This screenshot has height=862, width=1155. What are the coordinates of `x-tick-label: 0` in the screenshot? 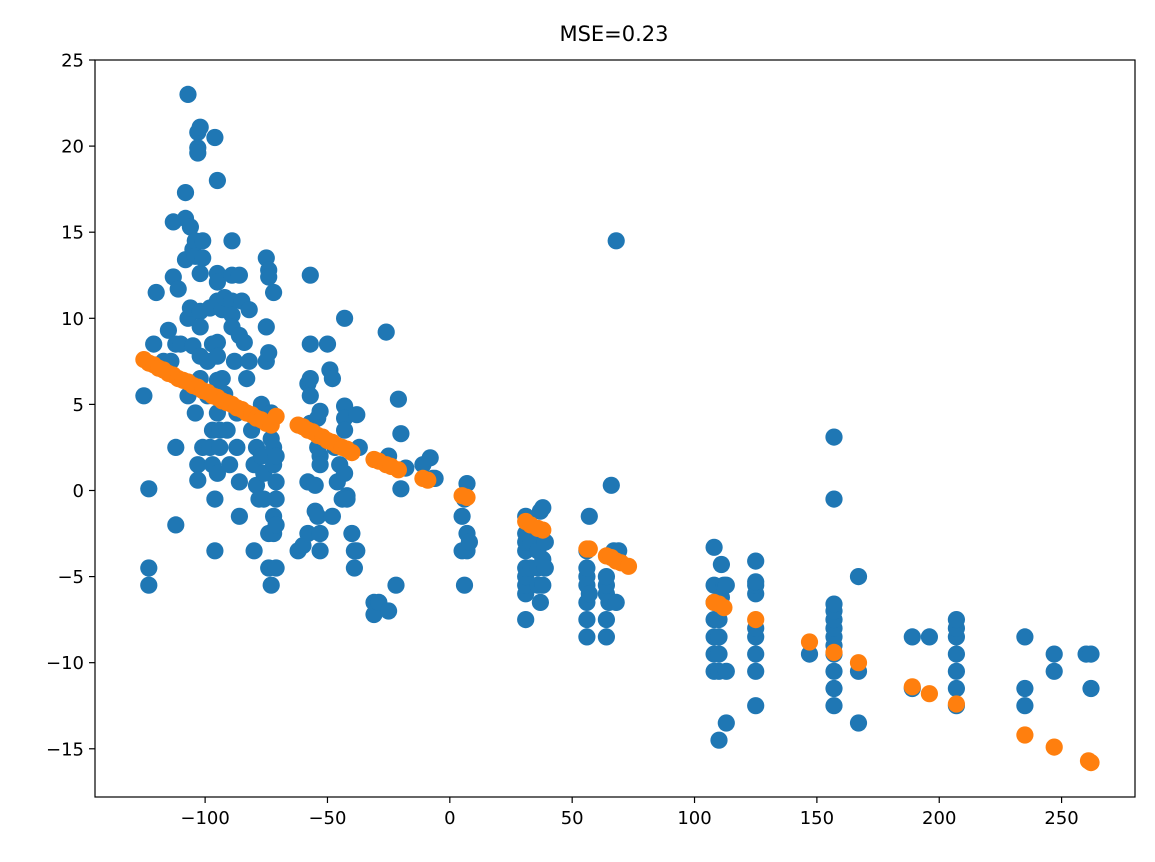 It's located at (449, 818).